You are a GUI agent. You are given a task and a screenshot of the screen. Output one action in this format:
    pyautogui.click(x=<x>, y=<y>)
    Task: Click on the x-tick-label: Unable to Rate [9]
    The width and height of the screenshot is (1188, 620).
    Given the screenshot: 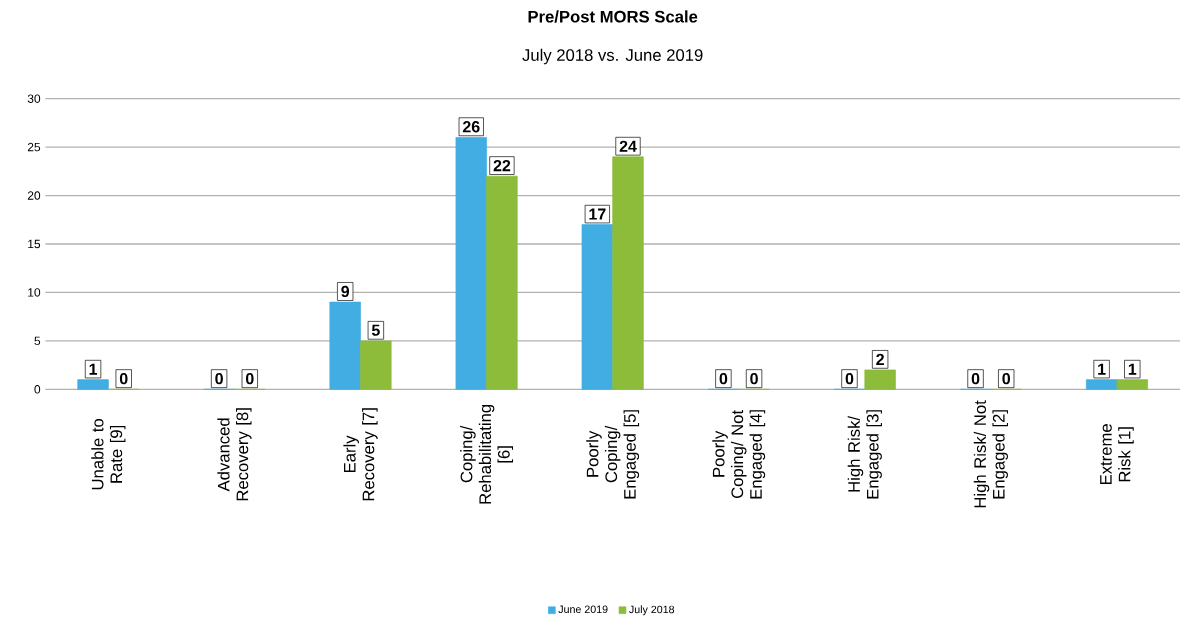 What is the action you would take?
    pyautogui.click(x=108, y=454)
    